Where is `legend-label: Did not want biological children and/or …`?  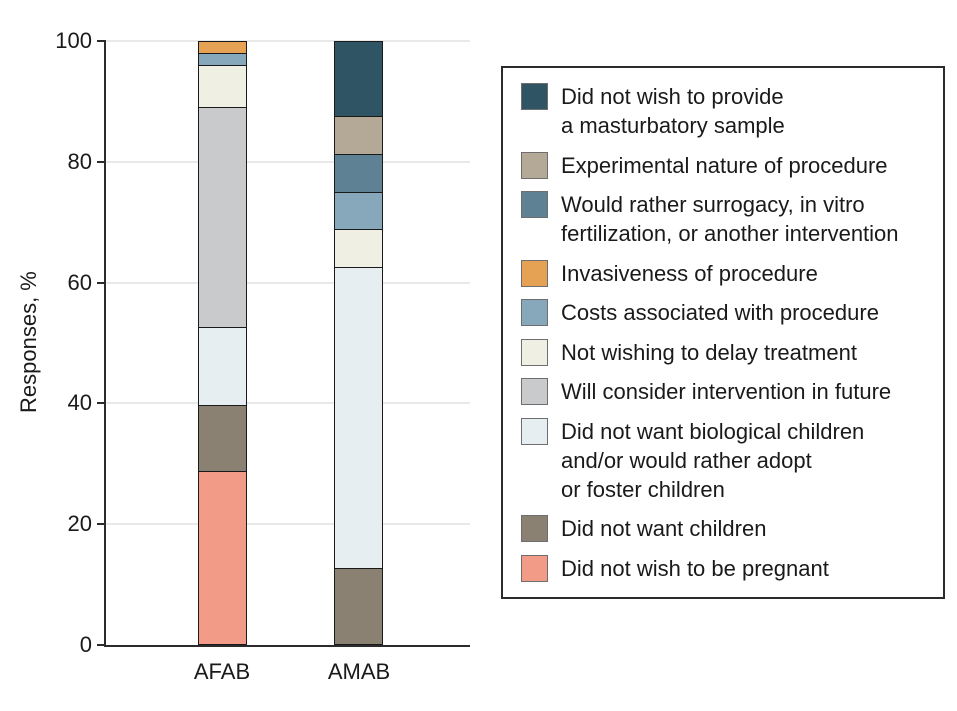
legend-label: Did not want biological children and/or … is located at coordinates (713, 460).